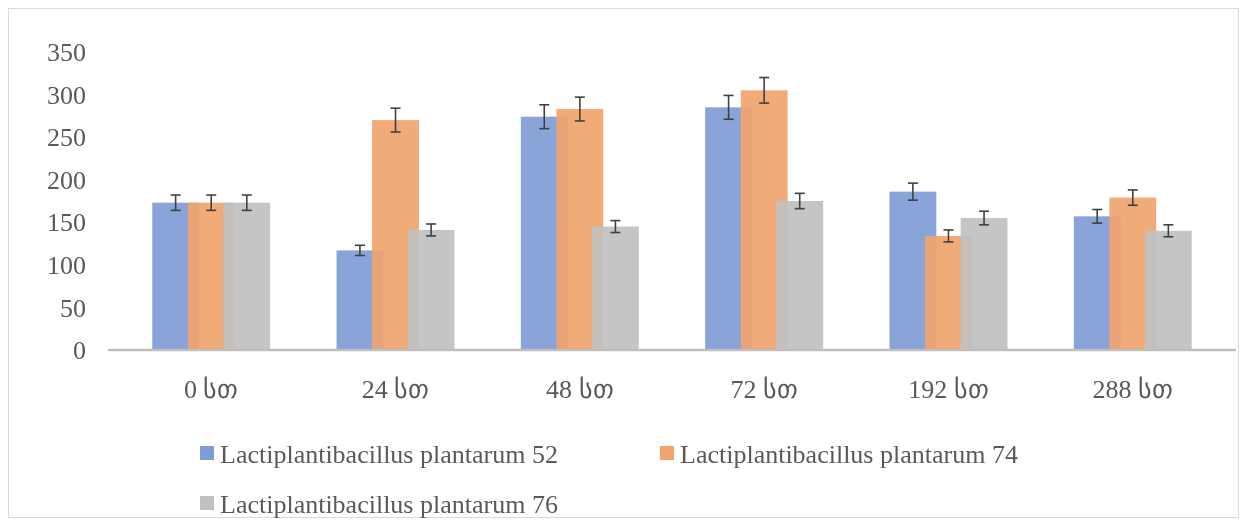  Describe the element at coordinates (849, 455) in the screenshot. I see `legend-label: Lactiplantibacillus plantarum 74` at that location.